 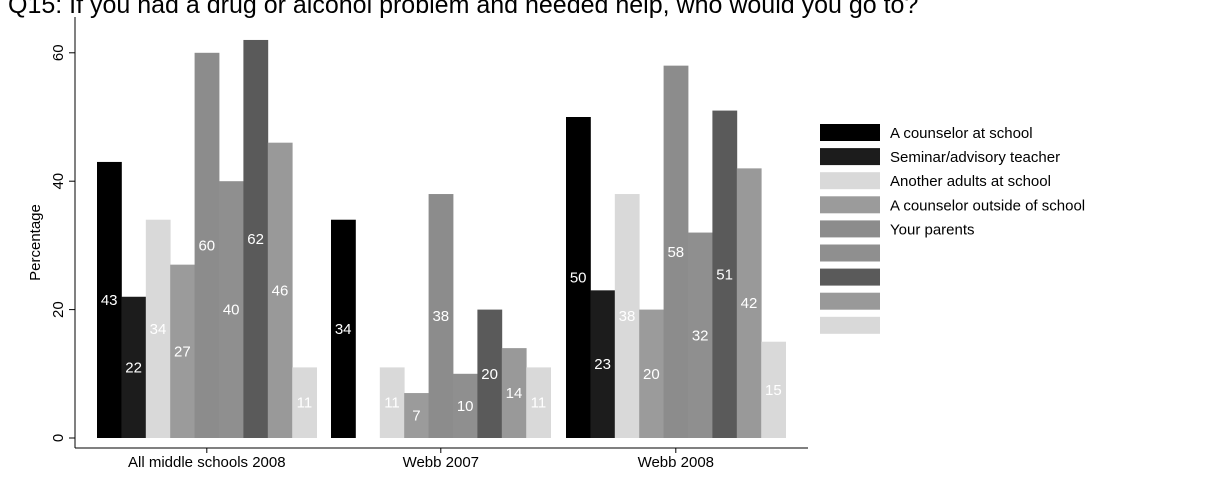 I want to click on bar-value-label: 7, so click(x=416, y=416).